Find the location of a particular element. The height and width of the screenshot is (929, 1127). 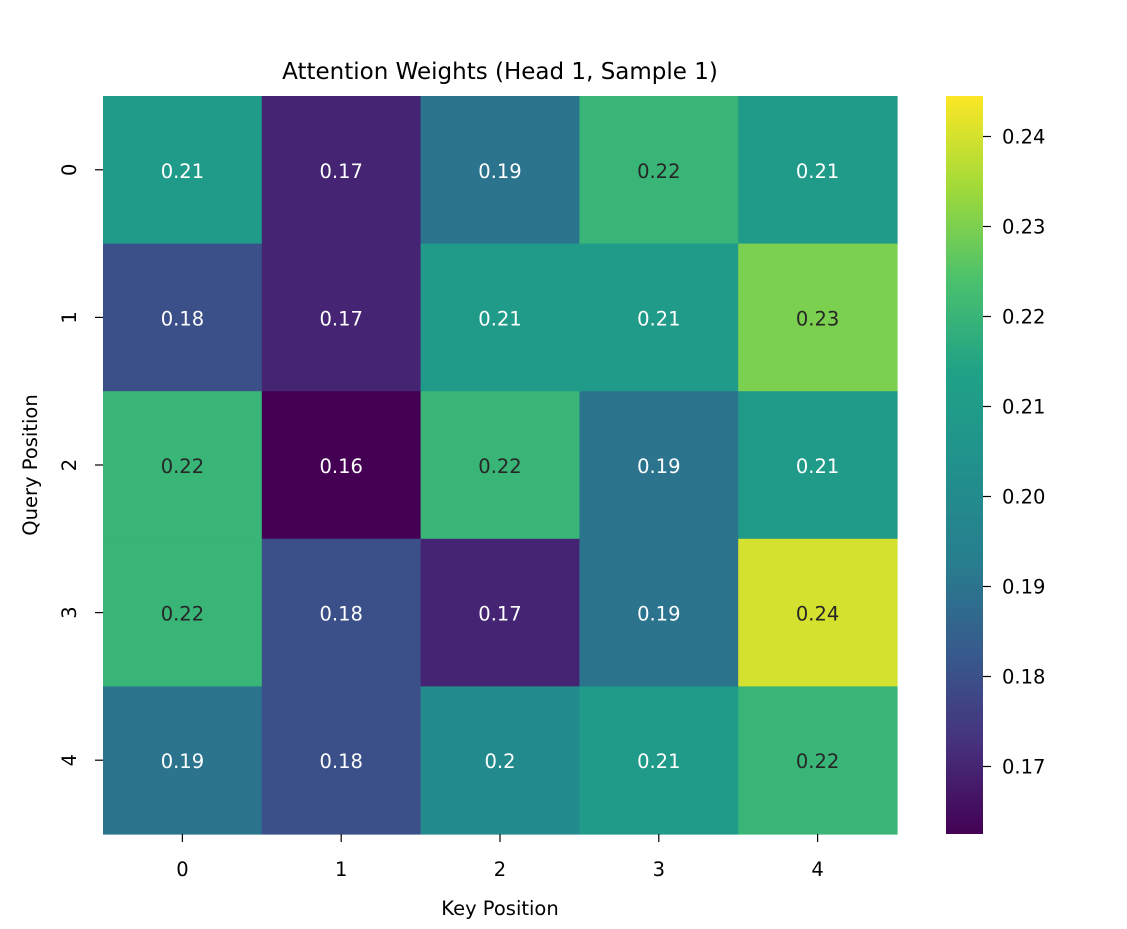

cell-value-label: 0.16 is located at coordinates (340, 466).